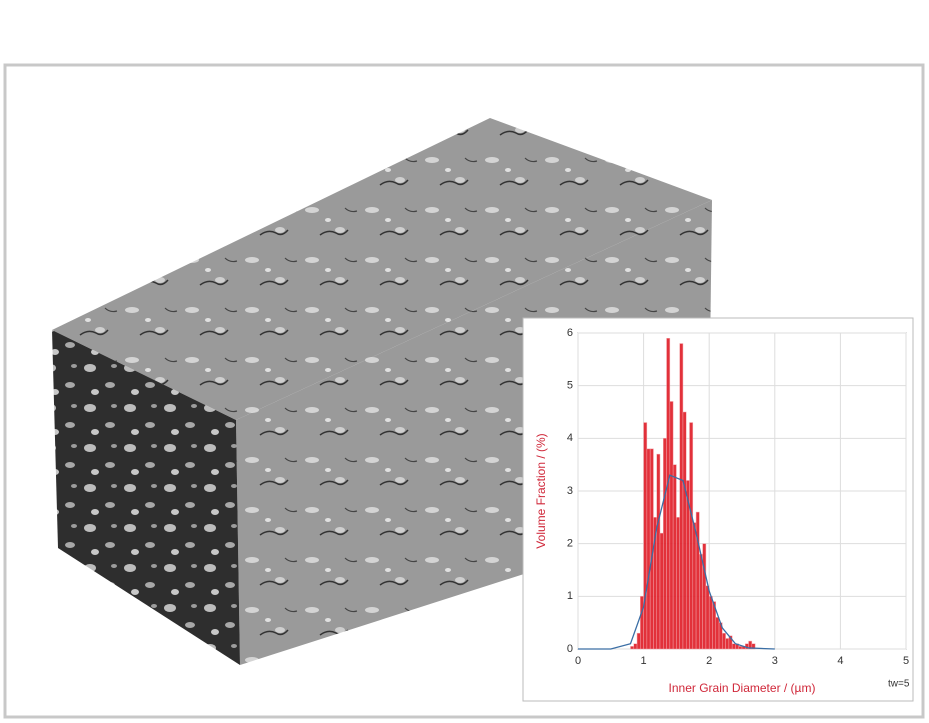 The height and width of the screenshot is (723, 929). Describe the element at coordinates (570, 438) in the screenshot. I see `y-tick-label: 4` at that location.